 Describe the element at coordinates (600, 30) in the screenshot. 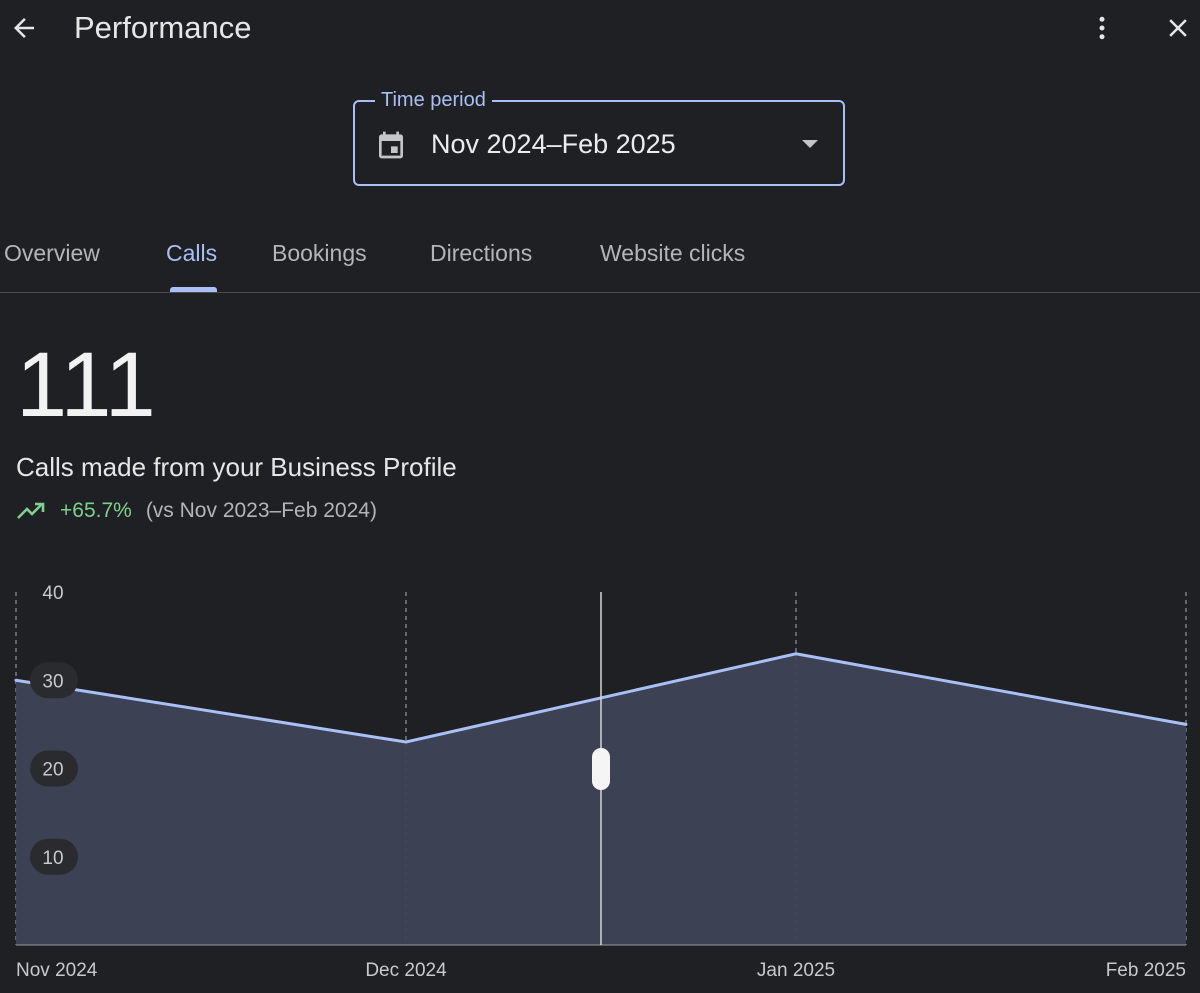

I see `top-app-bar: Performance` at that location.